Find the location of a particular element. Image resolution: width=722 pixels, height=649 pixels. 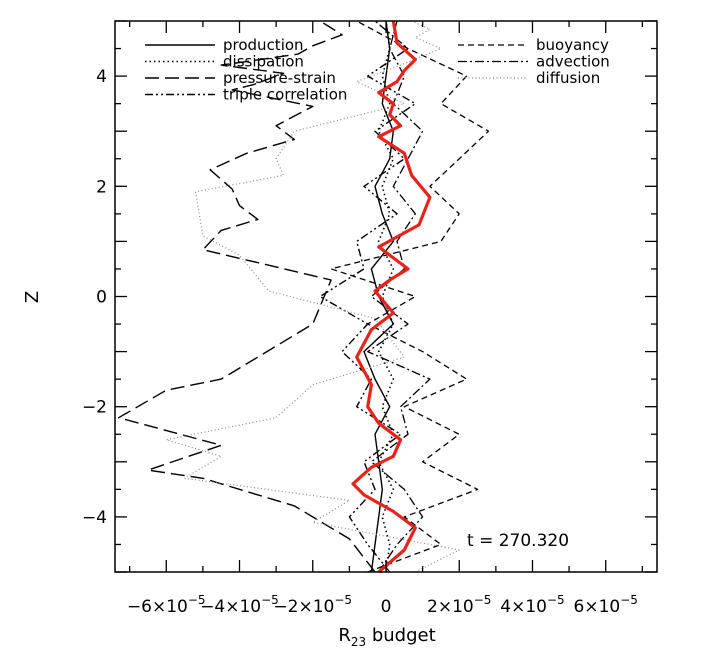

legend-label-dissipation: dissipation is located at coordinates (263, 62).